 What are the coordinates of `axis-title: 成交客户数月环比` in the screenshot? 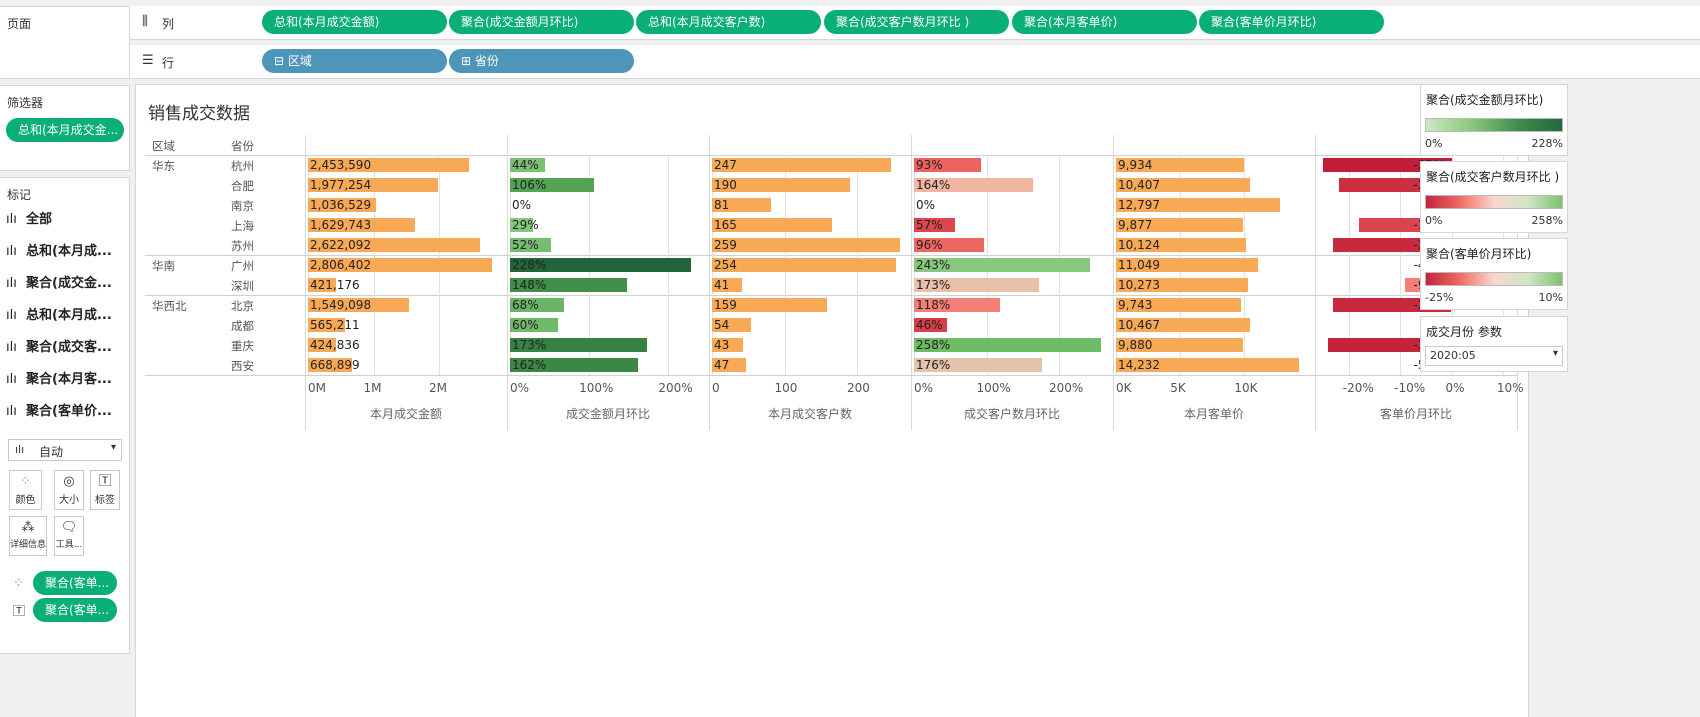 It's located at (1011, 414).